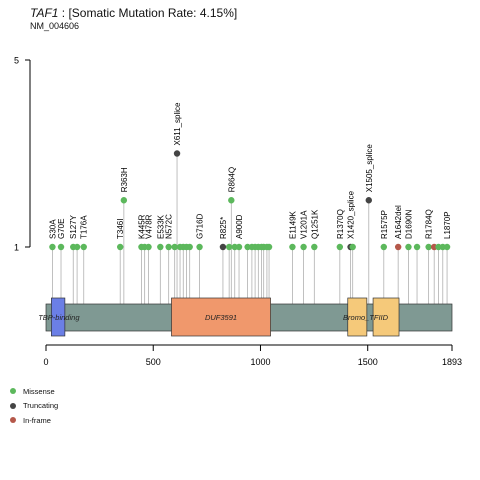  I want to click on mutation-label: G70E, so click(61, 229).